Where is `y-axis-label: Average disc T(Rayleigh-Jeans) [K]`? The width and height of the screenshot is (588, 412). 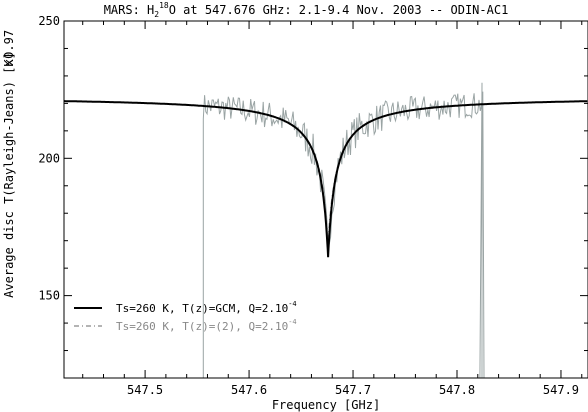
y-axis-label: Average disc T(Rayleigh-Jeans) [K] is located at coordinates (9, 175).